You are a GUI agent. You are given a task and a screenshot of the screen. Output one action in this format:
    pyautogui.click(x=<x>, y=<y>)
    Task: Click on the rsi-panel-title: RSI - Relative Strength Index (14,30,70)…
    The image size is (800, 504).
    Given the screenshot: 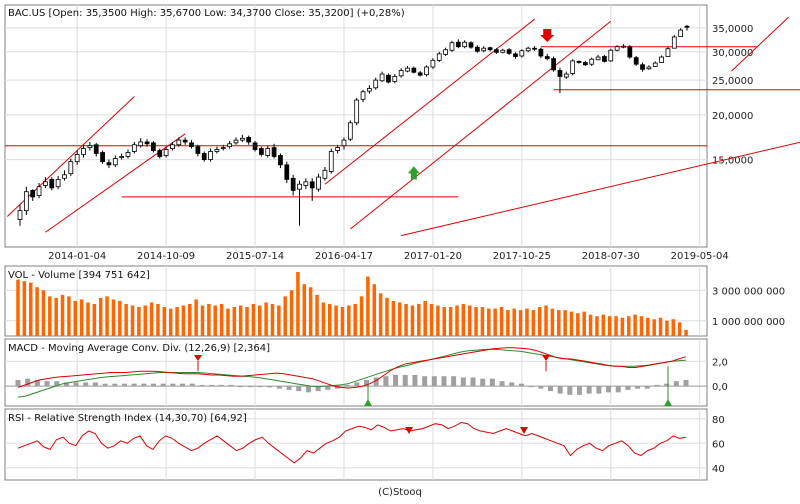 What is the action you would take?
    pyautogui.click(x=127, y=418)
    